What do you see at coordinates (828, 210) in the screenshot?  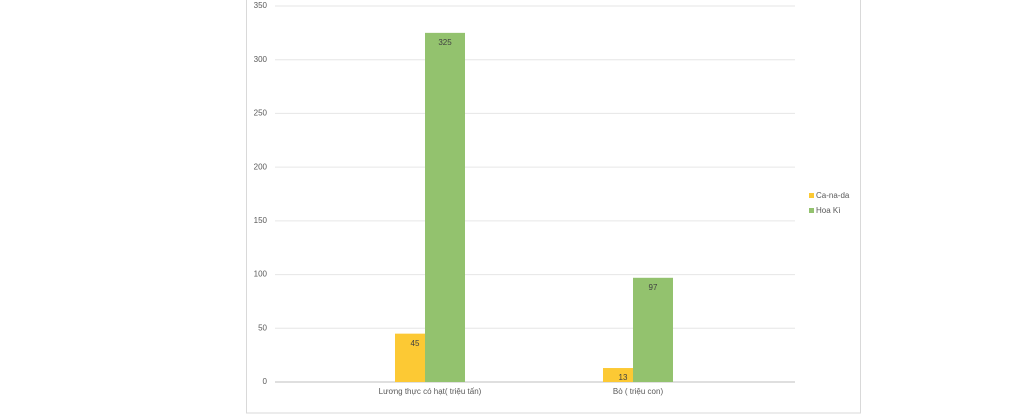 I see `legend-label: Hoa Kì` at bounding box center [828, 210].